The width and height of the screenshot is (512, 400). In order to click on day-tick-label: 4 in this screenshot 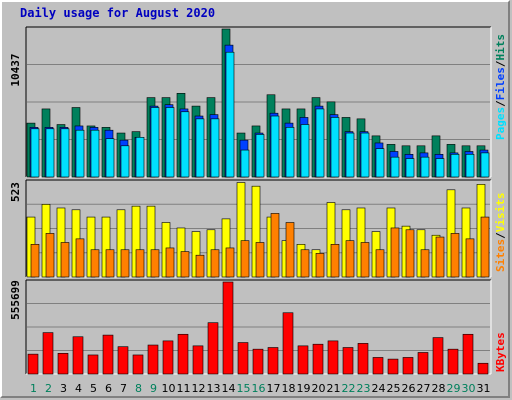, I will do `click(78, 388)`.